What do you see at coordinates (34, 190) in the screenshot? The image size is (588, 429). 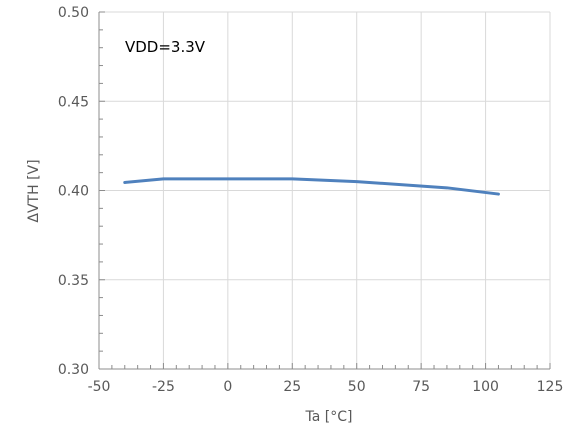 I see `y-axis-title: ΔVTH [V]` at bounding box center [34, 190].